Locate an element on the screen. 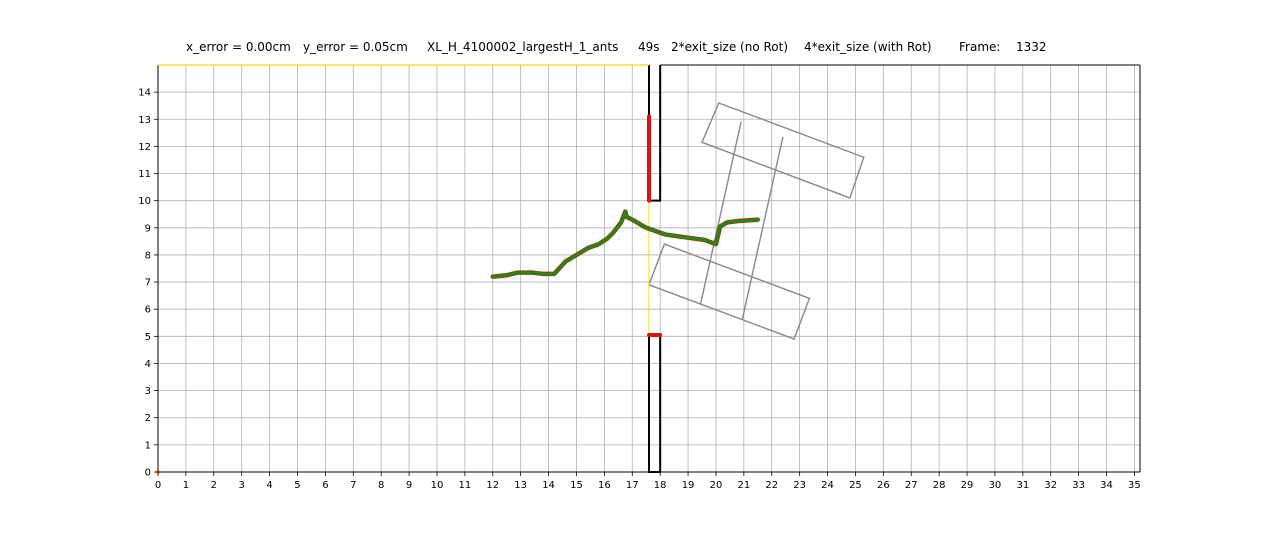 The width and height of the screenshot is (1268, 540). trajectory-shadow is located at coordinates (625, 244).